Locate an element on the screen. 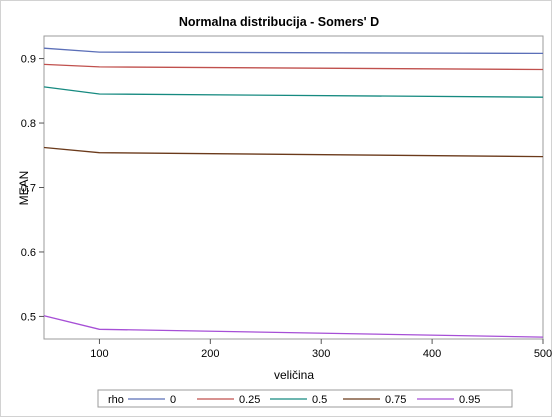  legend-label: 0.25 is located at coordinates (249, 400).